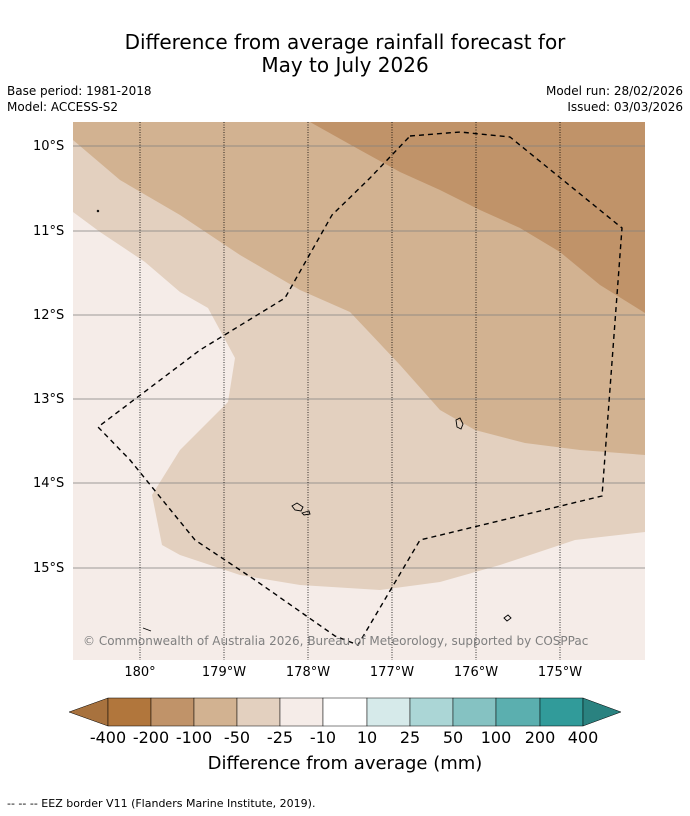  What do you see at coordinates (108, 737) in the screenshot?
I see `colorbar-label: -400` at bounding box center [108, 737].